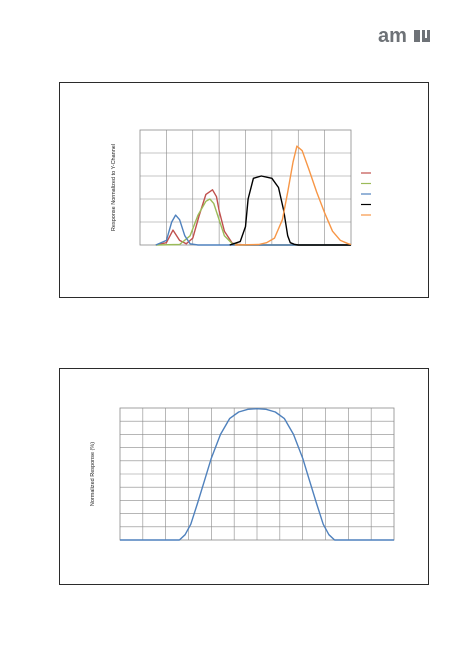 Image resolution: width=474 pixels, height=671 pixels. What do you see at coordinates (392, 36) in the screenshot?
I see `brand-logo-text: am` at bounding box center [392, 36].